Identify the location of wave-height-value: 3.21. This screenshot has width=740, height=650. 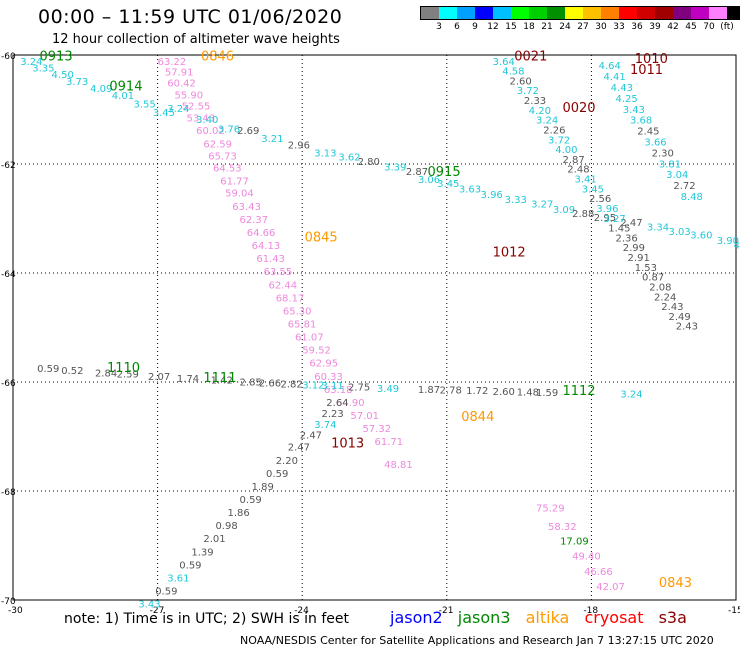
(272, 139).